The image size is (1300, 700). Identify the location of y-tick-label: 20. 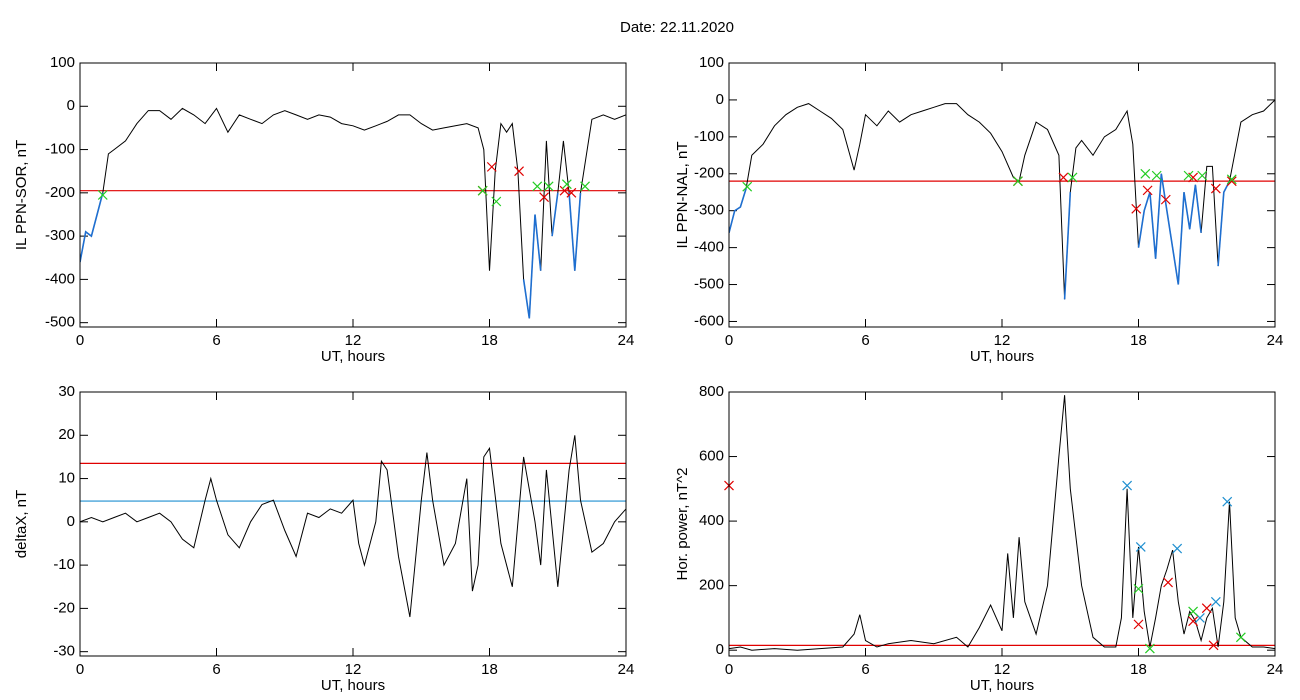
(66, 434).